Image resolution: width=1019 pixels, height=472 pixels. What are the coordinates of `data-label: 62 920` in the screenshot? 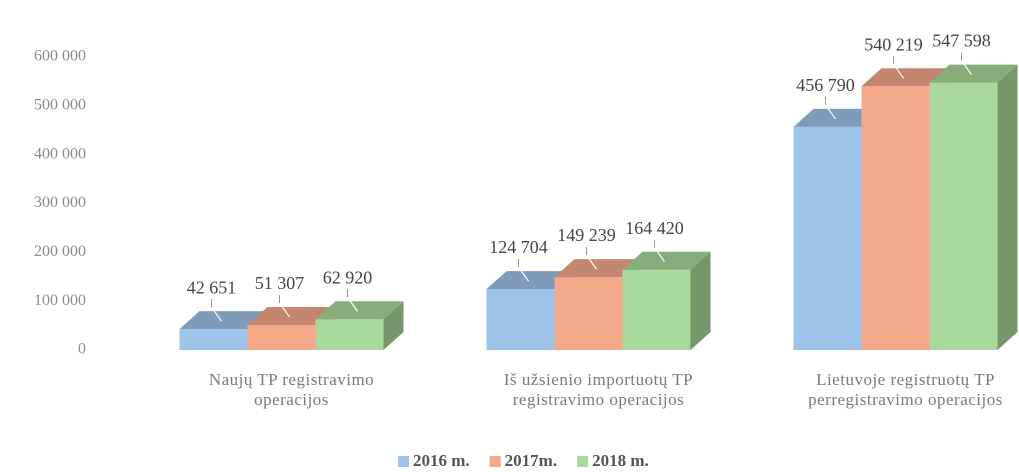 It's located at (348, 277).